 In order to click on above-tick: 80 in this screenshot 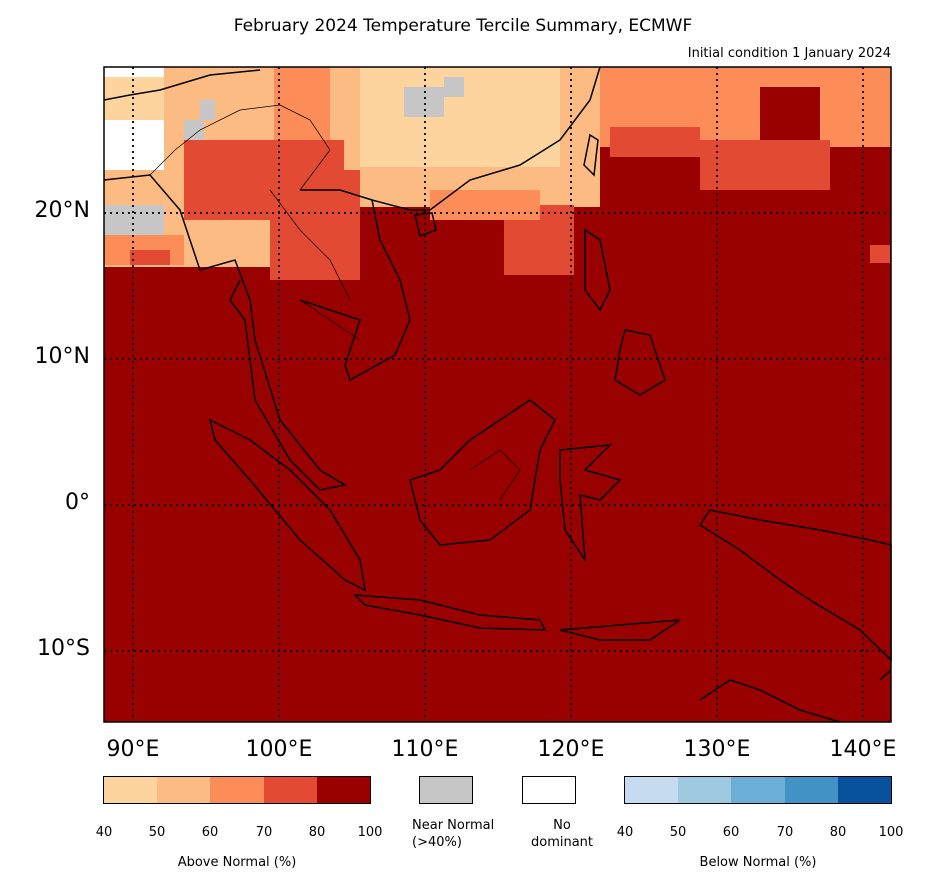, I will do `click(317, 832)`.